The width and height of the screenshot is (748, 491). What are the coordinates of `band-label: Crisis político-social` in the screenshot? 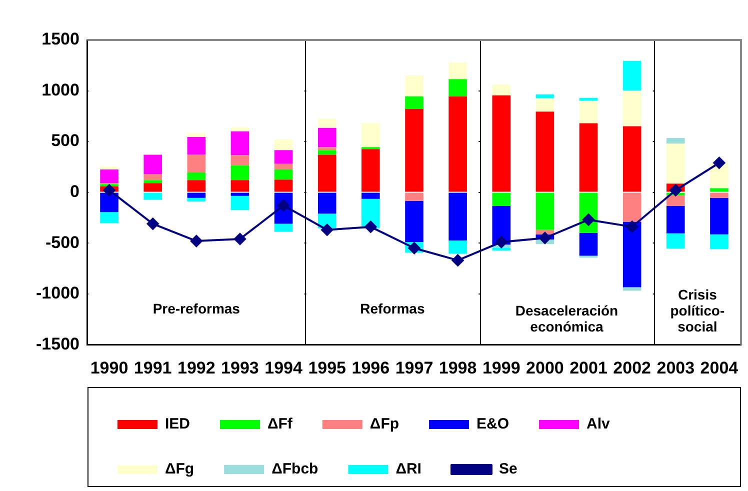 It's located at (697, 310).